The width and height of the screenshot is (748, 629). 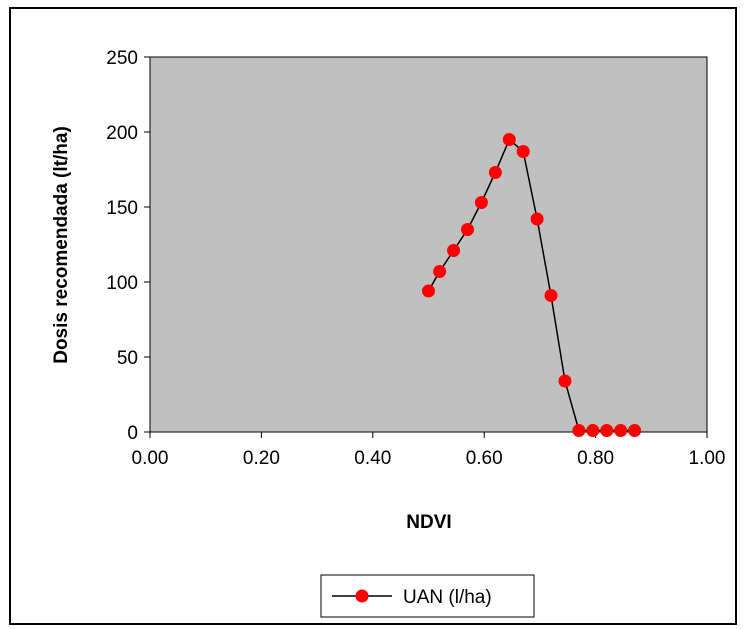 What do you see at coordinates (122, 133) in the screenshot?
I see `y-tick-label: 200` at bounding box center [122, 133].